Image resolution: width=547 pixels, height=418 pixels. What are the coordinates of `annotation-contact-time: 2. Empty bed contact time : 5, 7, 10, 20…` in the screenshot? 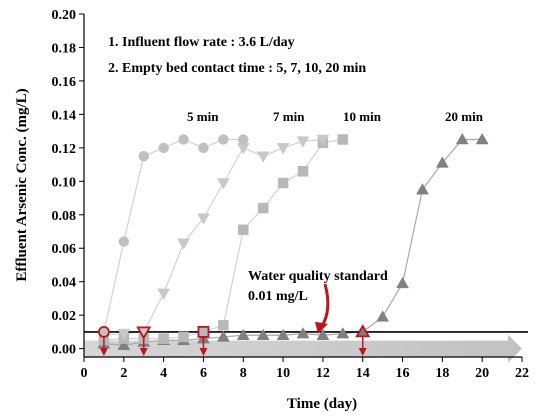 It's located at (237, 68).